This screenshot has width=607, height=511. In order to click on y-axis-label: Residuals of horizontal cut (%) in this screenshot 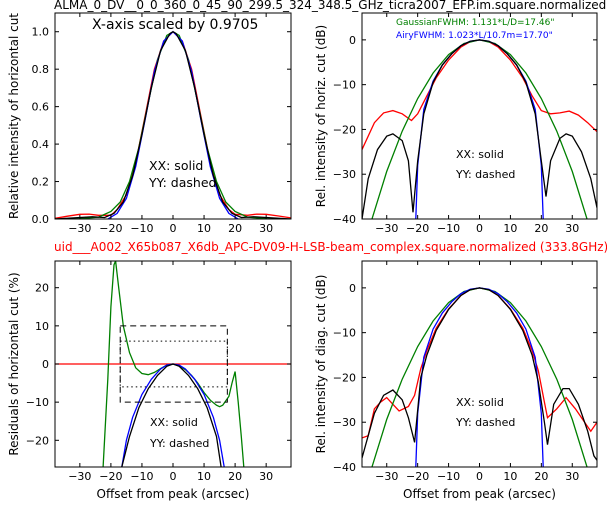, I will do `click(14, 363)`.